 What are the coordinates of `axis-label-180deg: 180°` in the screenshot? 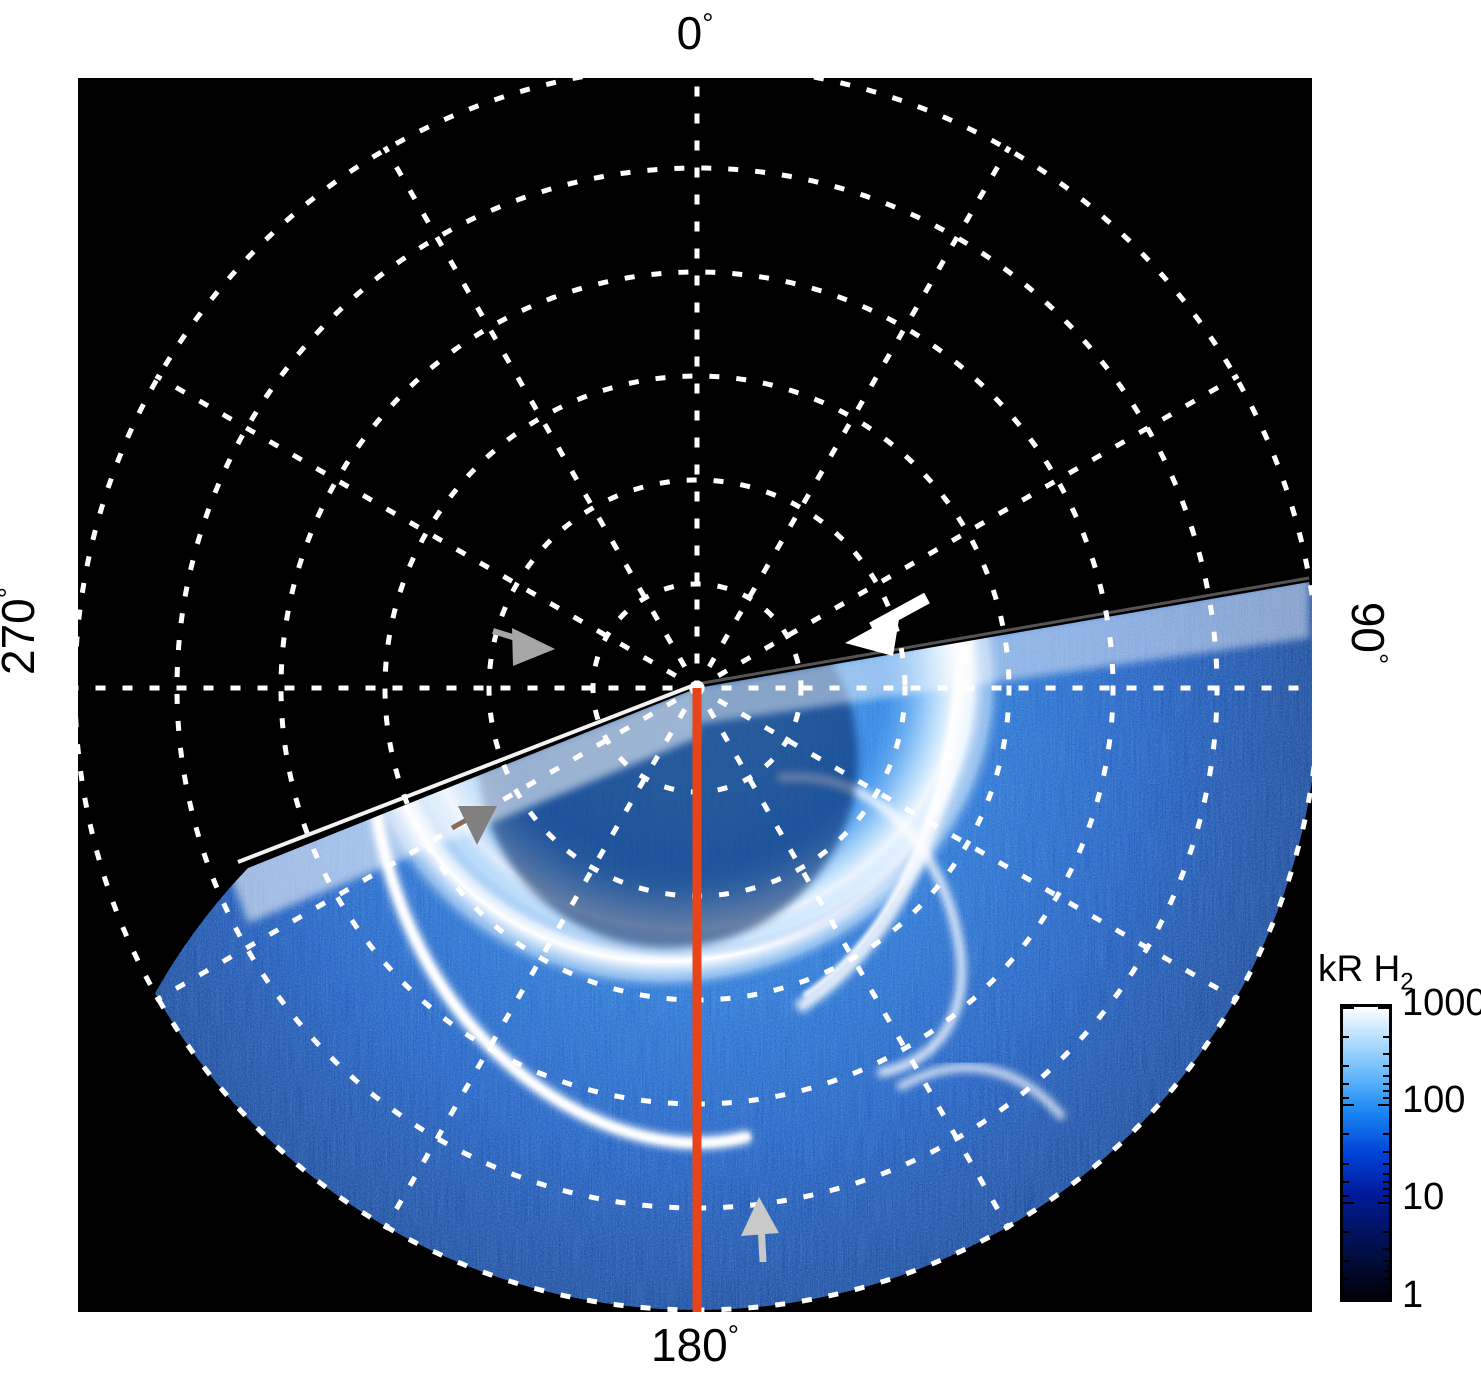 It's located at (695, 1345).